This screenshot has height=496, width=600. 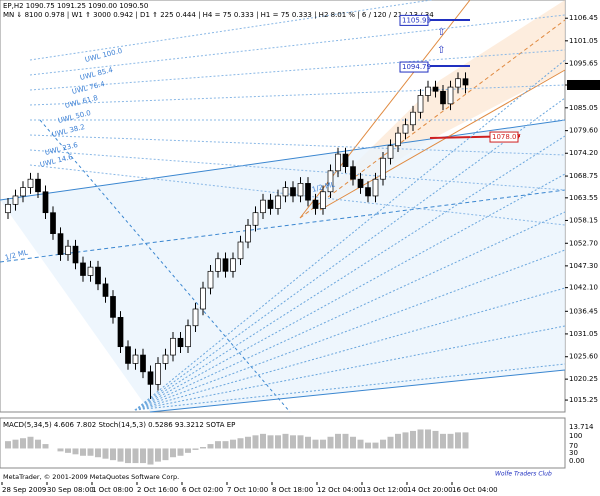 What do you see at coordinates (583, 108) in the screenshot?
I see `y-tick-label: 1085.05` at bounding box center [583, 108].